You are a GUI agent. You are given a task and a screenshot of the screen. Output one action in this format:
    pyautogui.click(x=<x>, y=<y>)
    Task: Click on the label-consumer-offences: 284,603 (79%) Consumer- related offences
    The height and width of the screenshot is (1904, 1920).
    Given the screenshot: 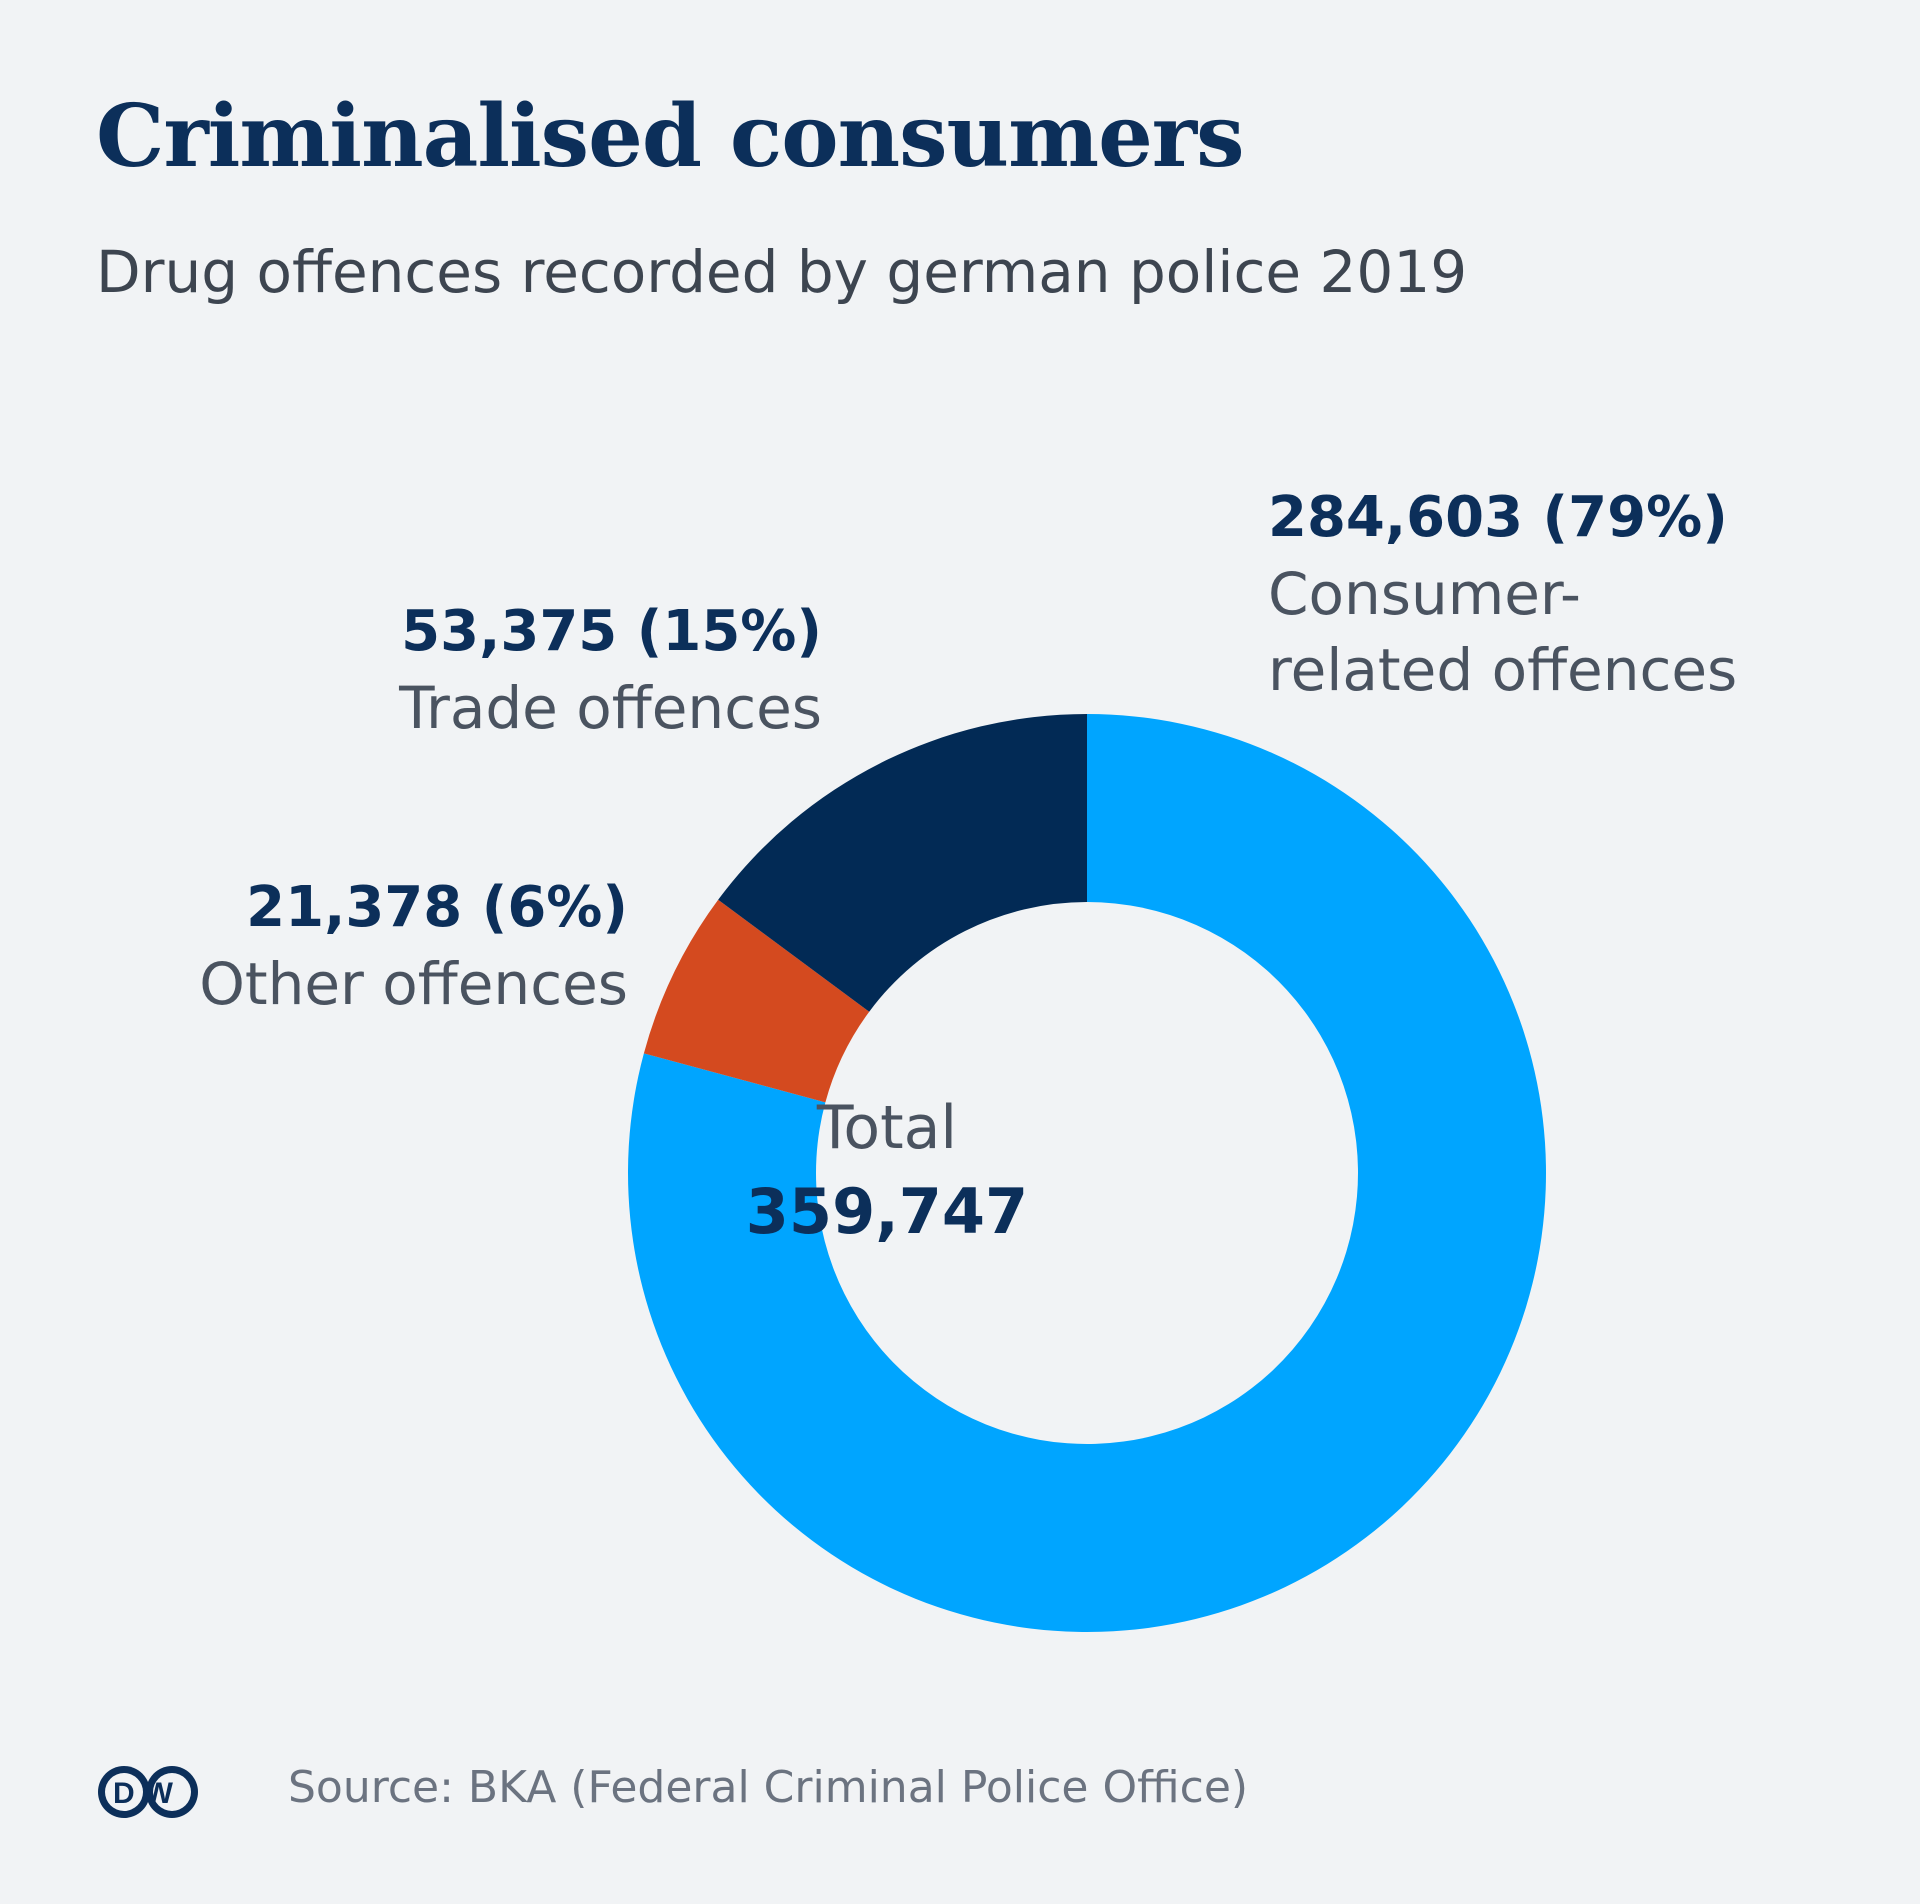 What is the action you would take?
    pyautogui.click(x=1502, y=594)
    